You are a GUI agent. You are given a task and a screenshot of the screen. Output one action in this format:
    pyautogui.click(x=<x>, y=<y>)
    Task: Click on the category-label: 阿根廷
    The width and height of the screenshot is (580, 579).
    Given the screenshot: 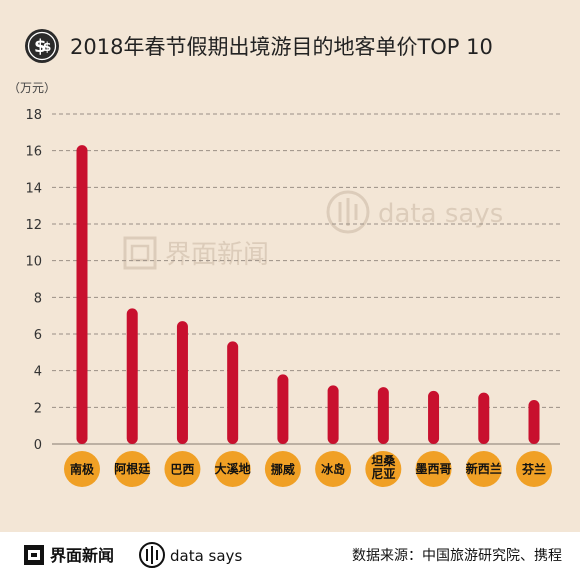 What is the action you would take?
    pyautogui.click(x=132, y=468)
    